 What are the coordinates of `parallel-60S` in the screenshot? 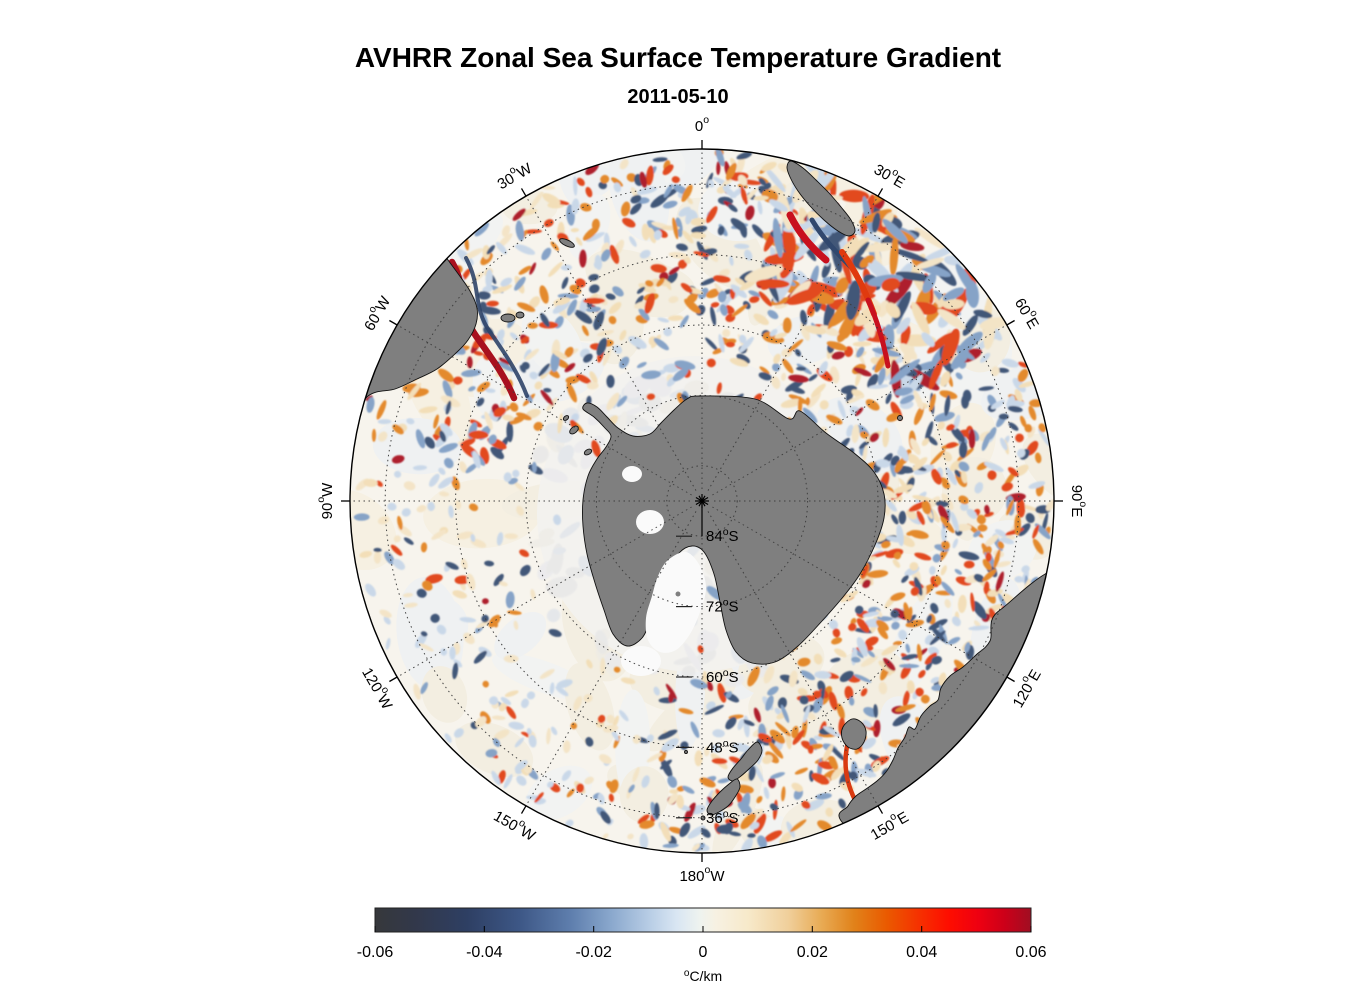 It's located at (702, 501).